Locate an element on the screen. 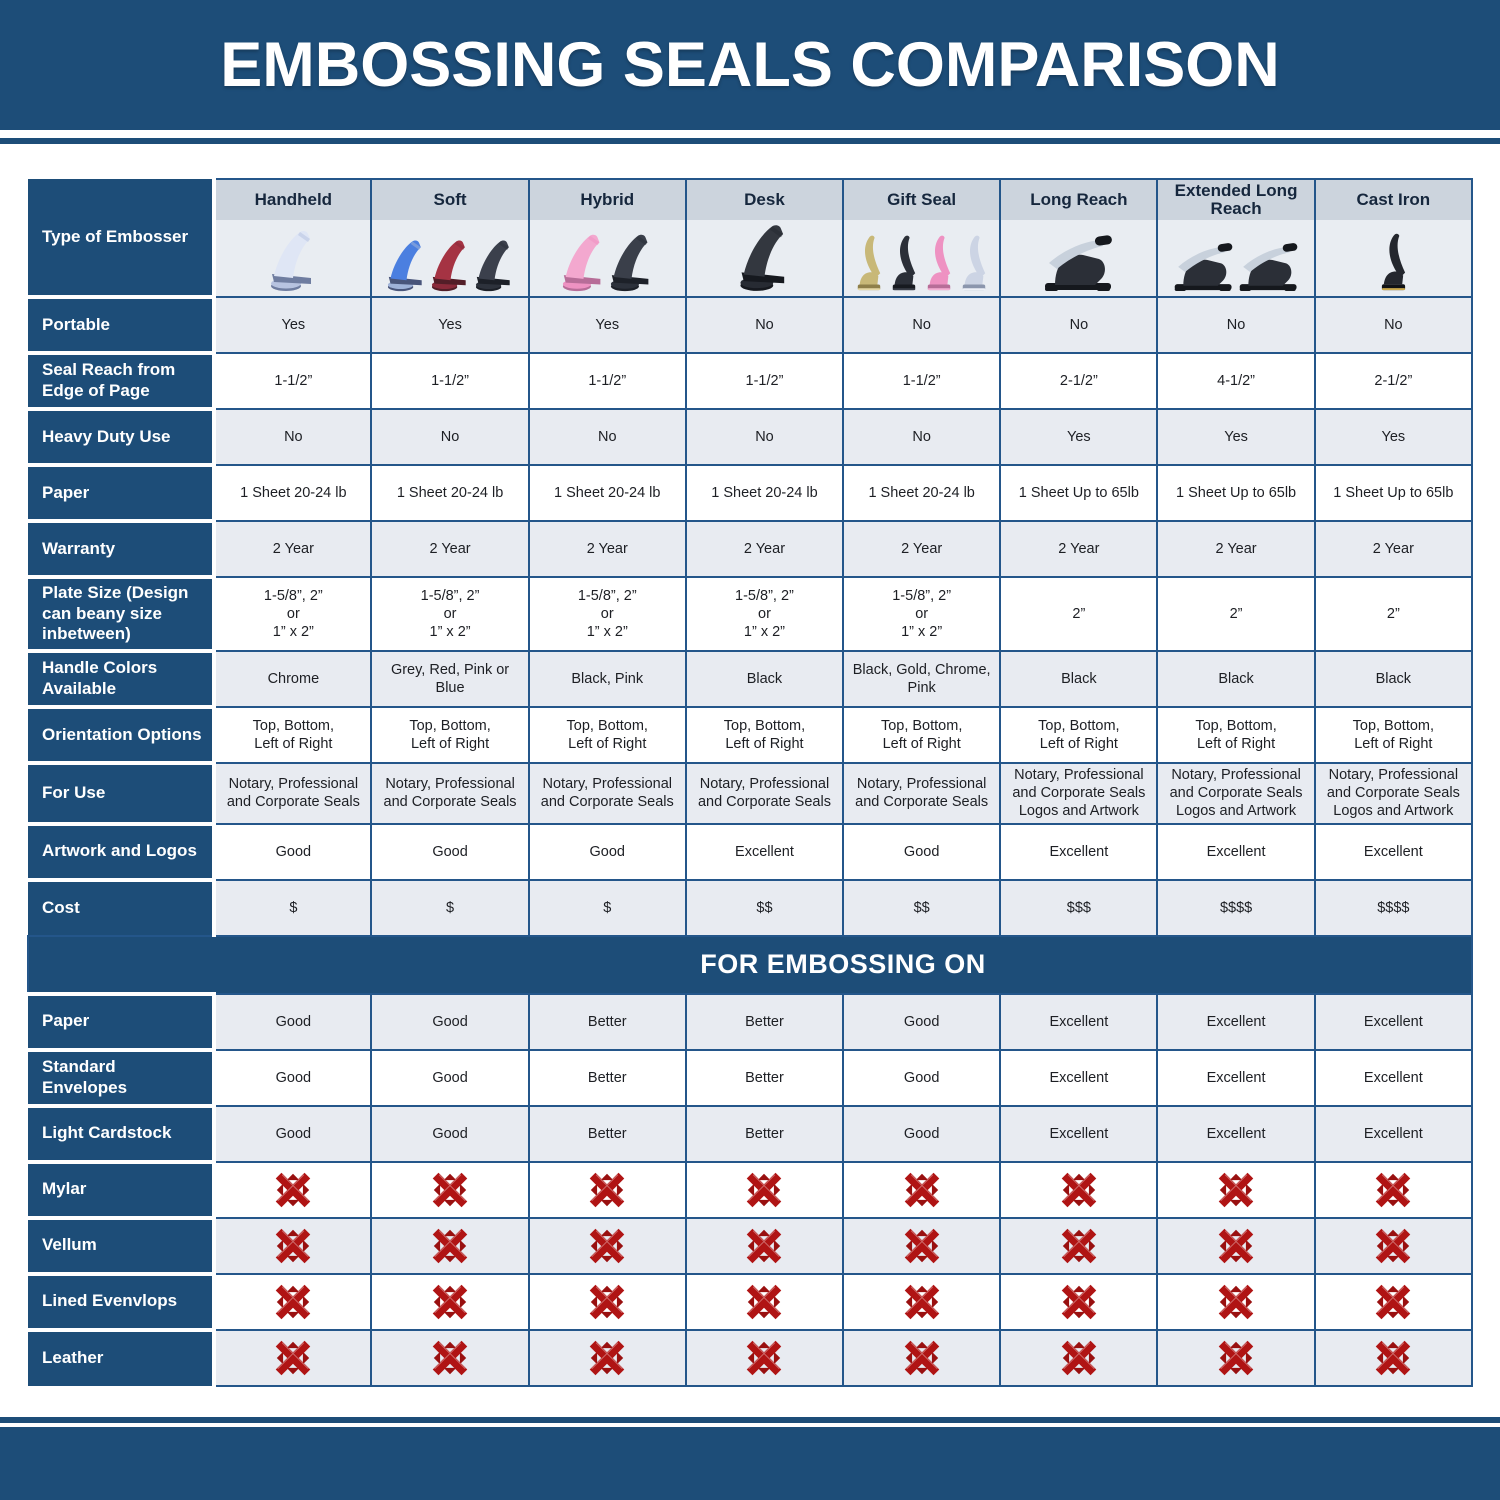 This screenshot has height=1500, width=1500. embossing-on-banner: FOR EMBOSSING ON is located at coordinates (750, 964).